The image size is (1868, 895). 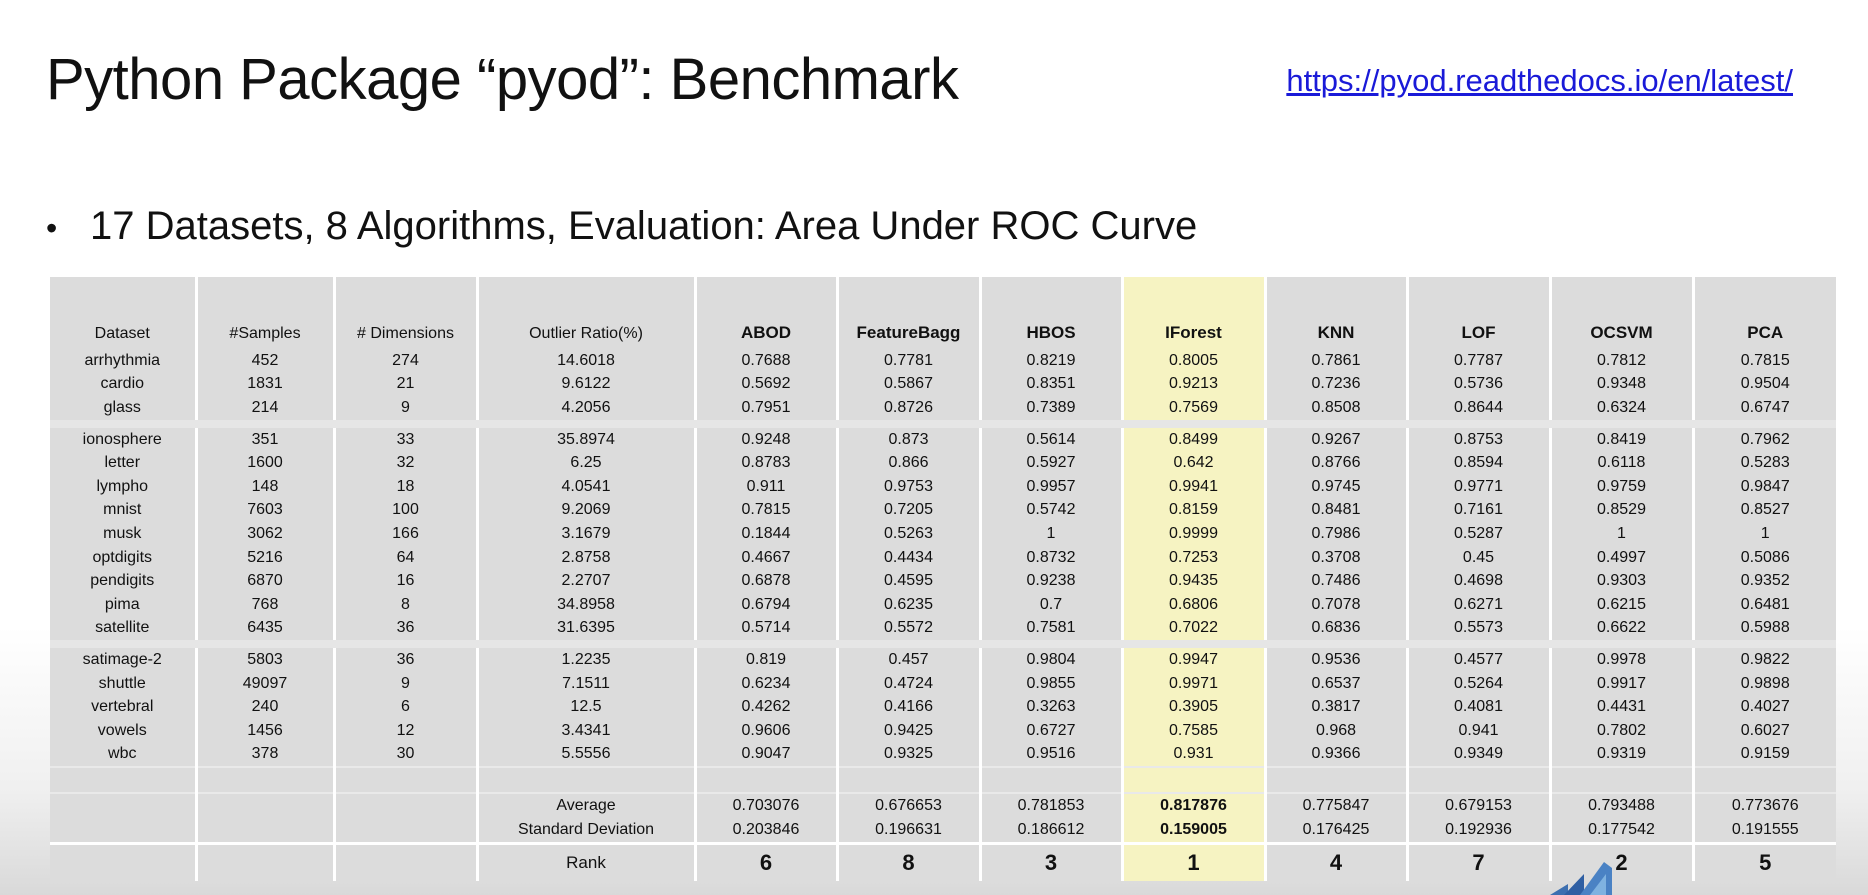 I want to click on table-cell: 0.7986, so click(x=1335, y=534).